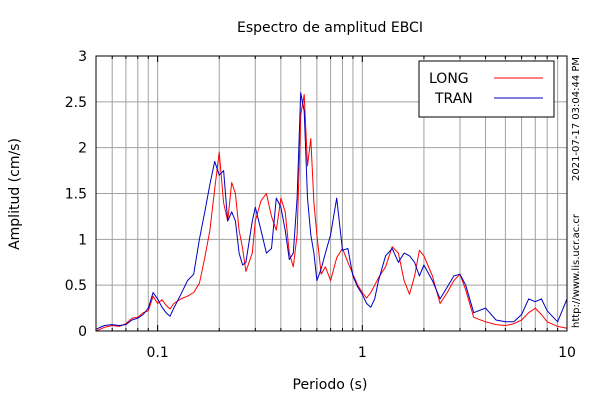 This screenshot has height=400, width=600. I want to click on y-tick-label: 0.5, so click(76, 286).